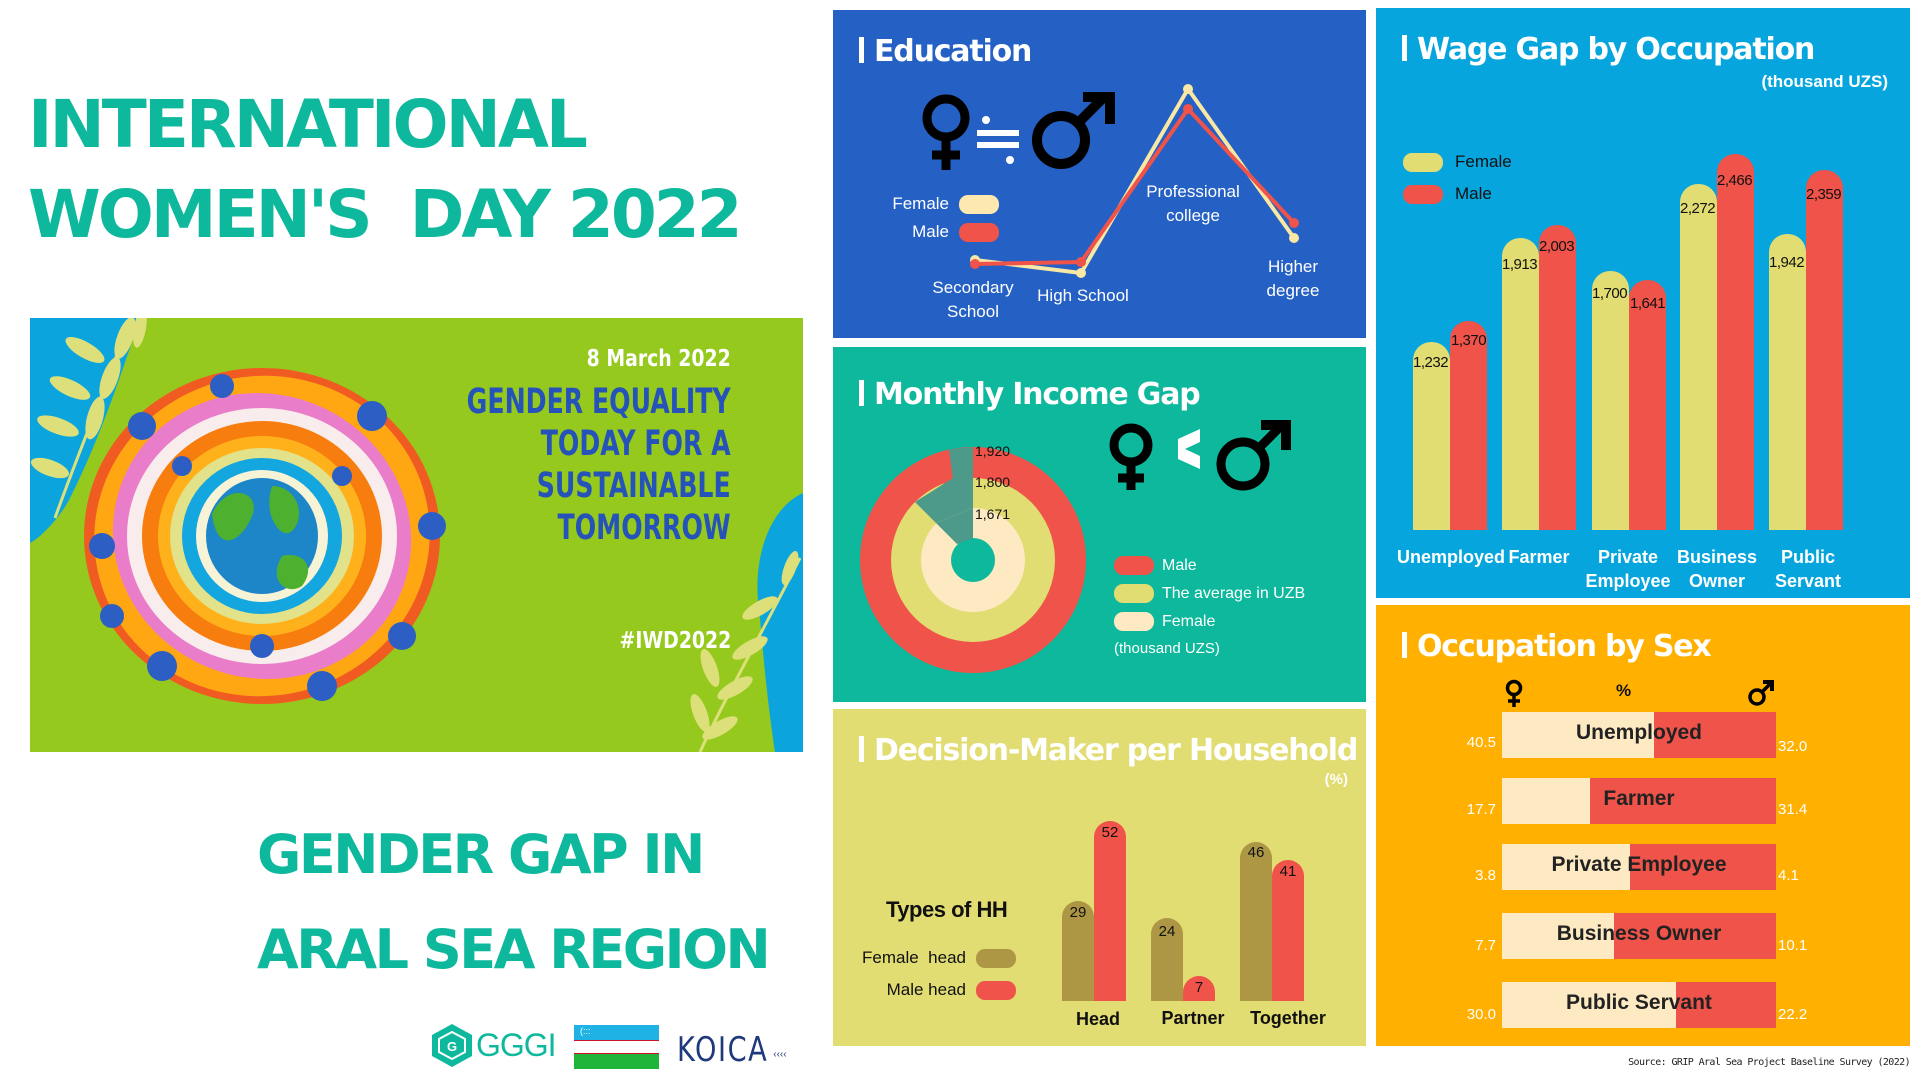 Image resolution: width=1919 pixels, height=1080 pixels. What do you see at coordinates (481, 854) in the screenshot?
I see `subtitle-line1: GENDER GAP IN` at bounding box center [481, 854].